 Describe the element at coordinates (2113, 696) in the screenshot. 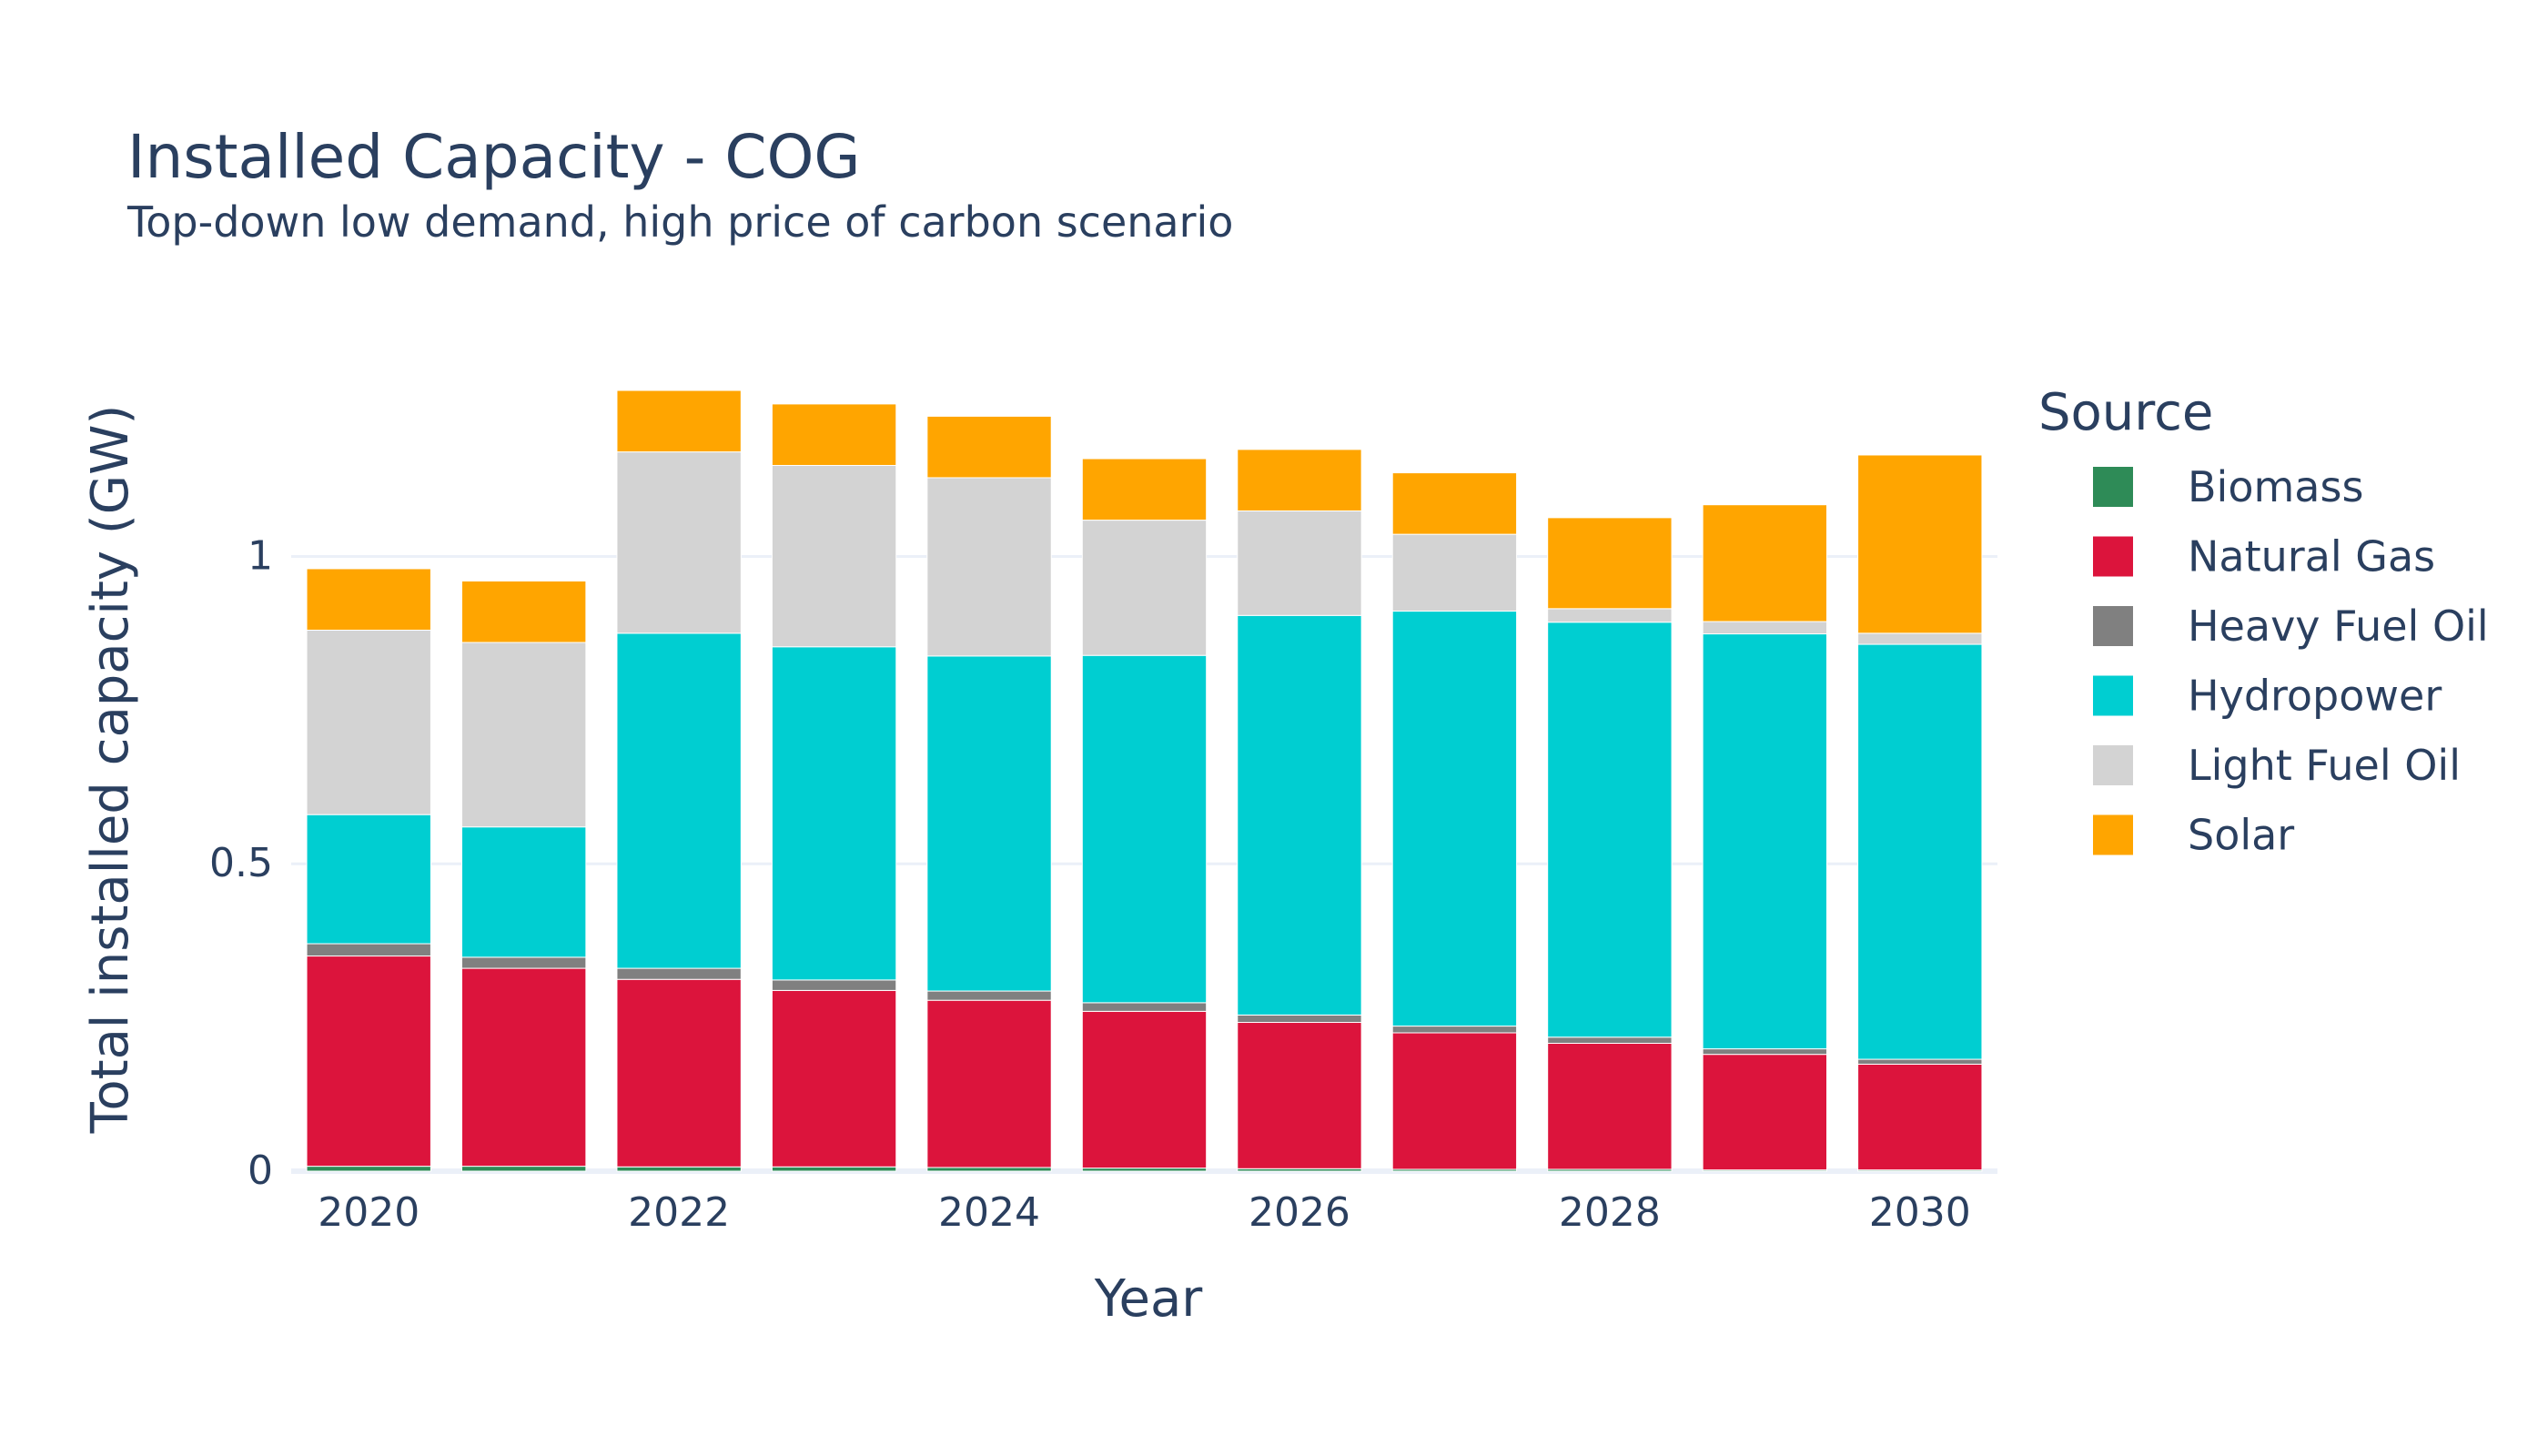

I see `legend-swatch-hydropower` at that location.